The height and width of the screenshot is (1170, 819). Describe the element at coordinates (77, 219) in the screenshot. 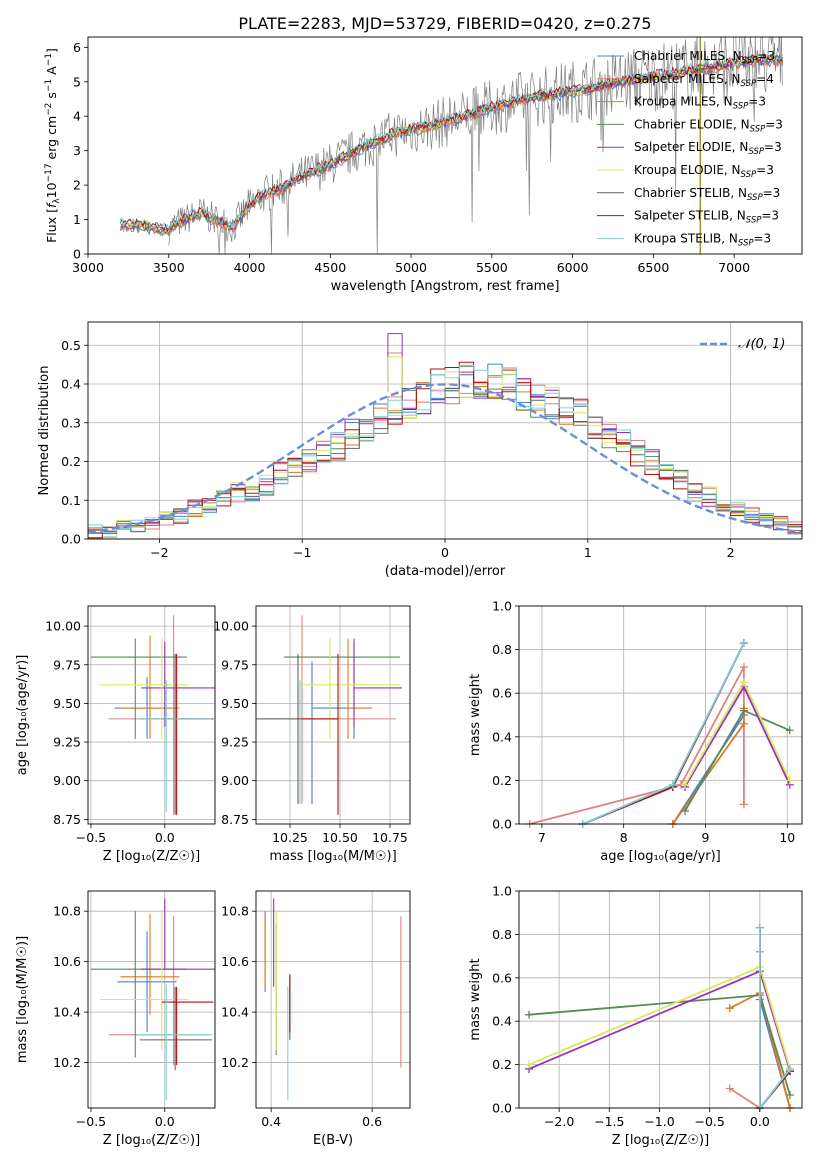

I see `y-tick-label: 1` at that location.